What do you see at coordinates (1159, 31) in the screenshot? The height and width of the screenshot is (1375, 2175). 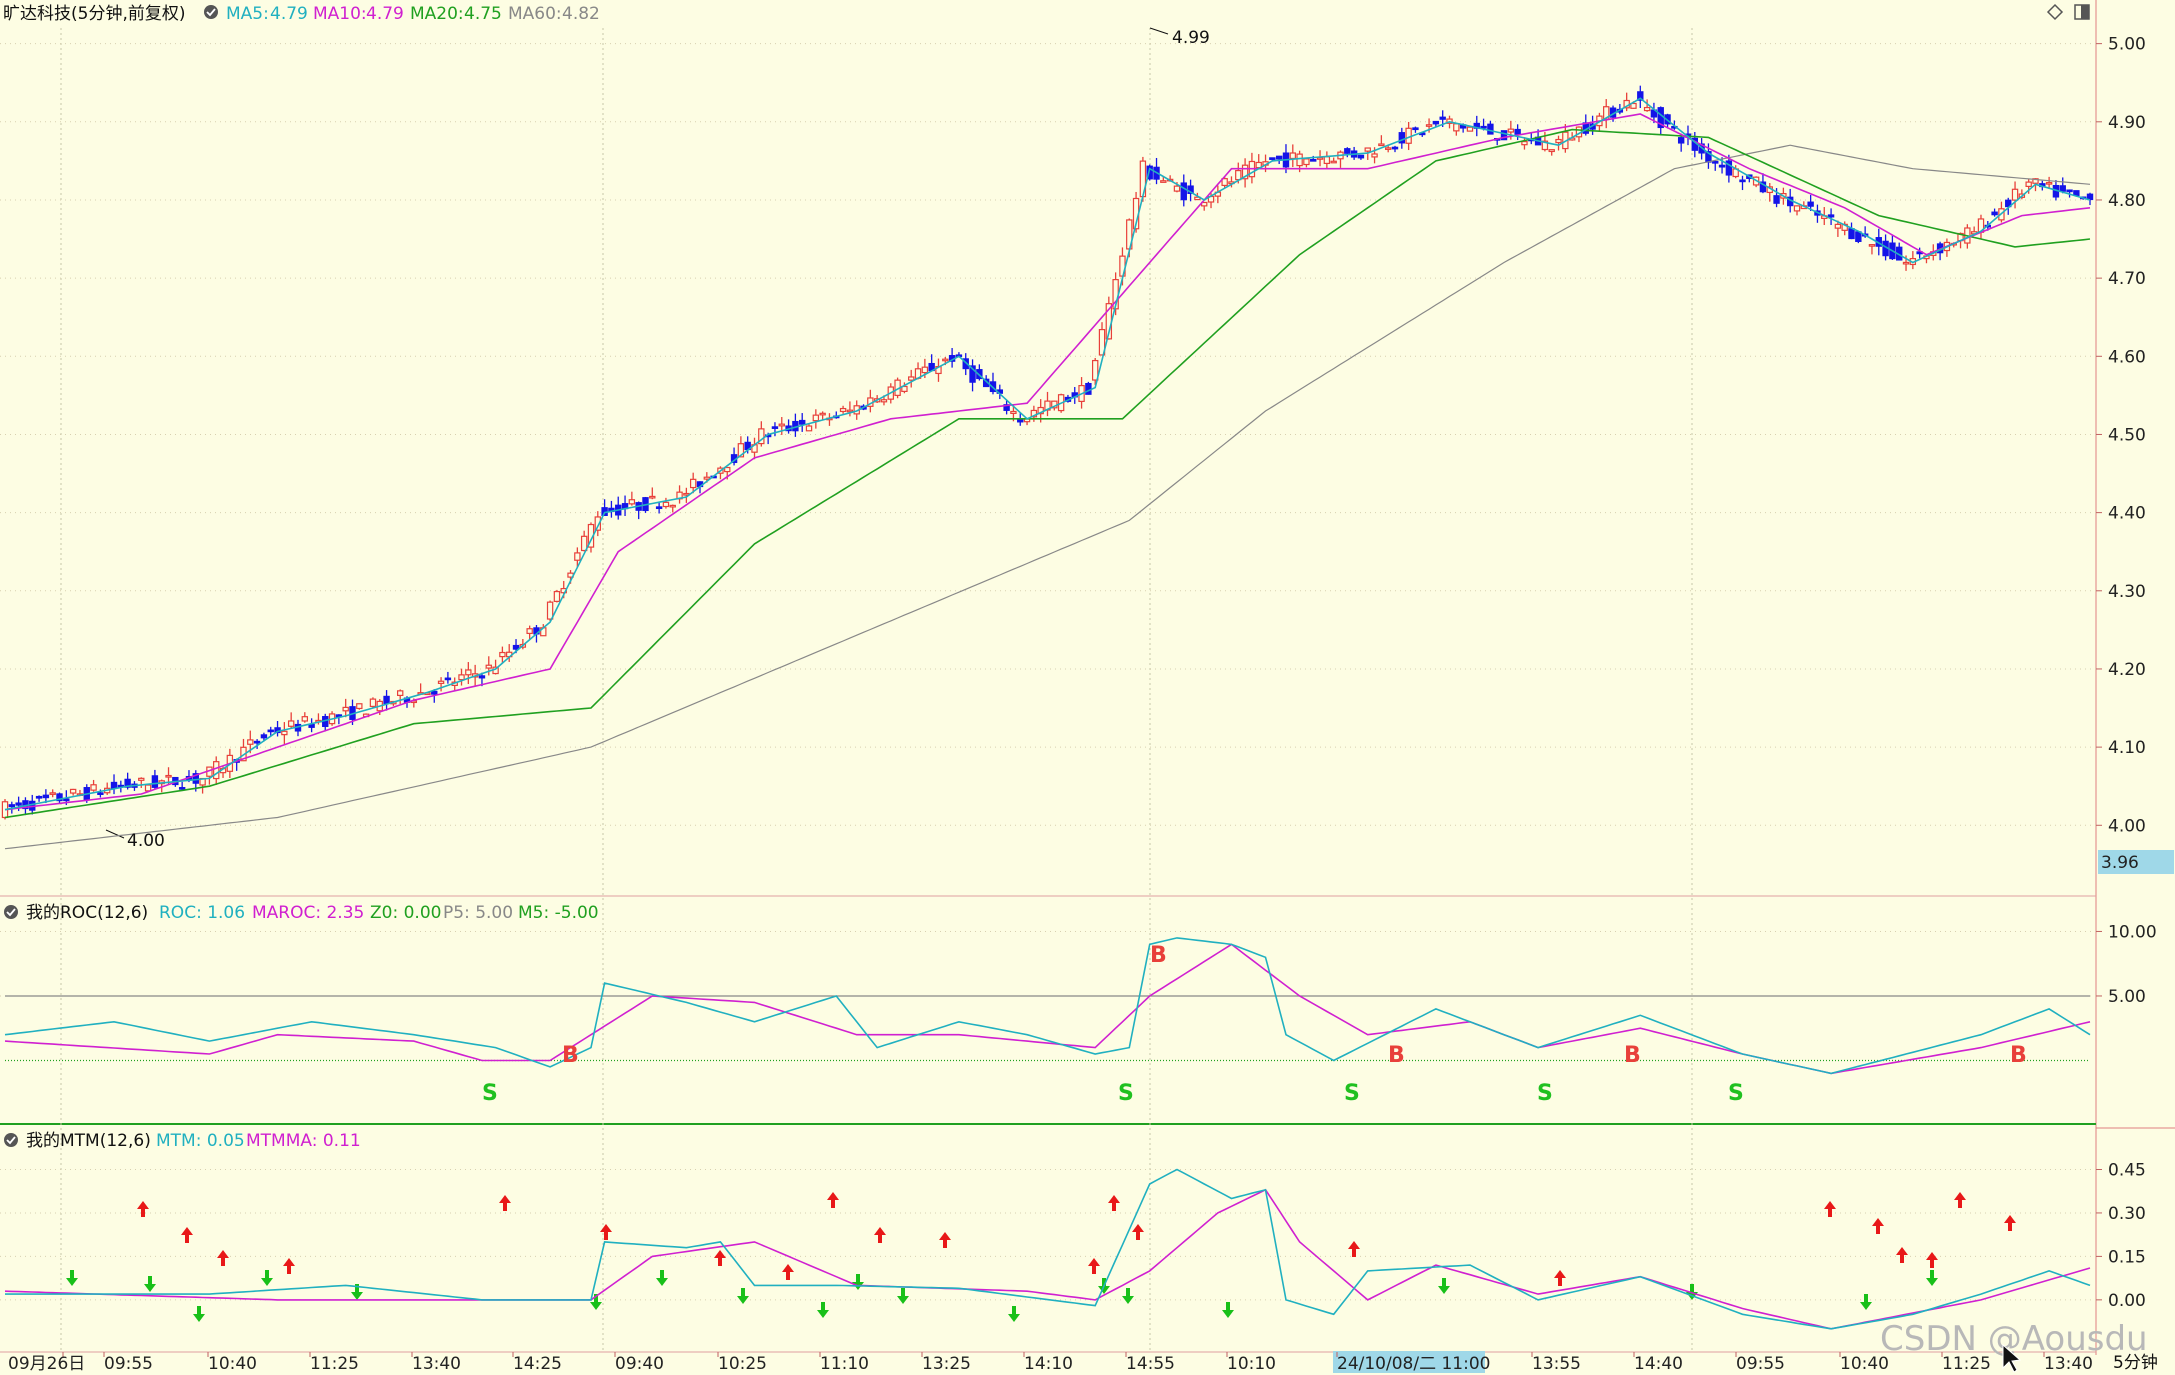 I see `high-marker` at bounding box center [1159, 31].